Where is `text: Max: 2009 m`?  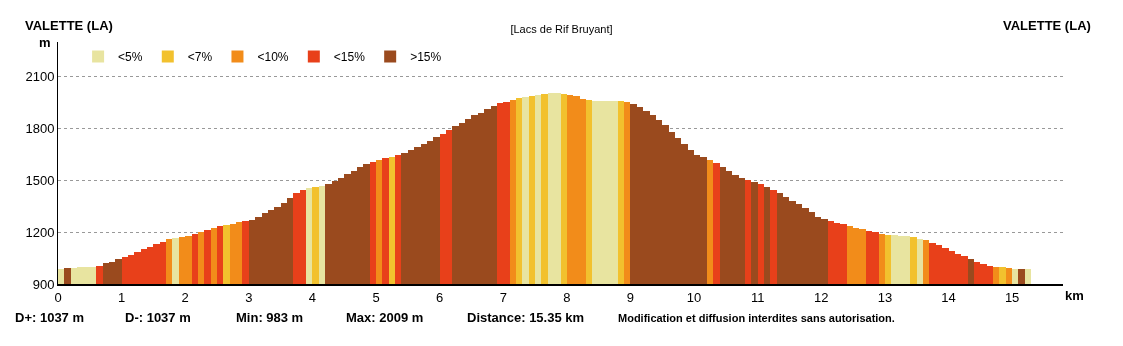 text: Max: 2009 m is located at coordinates (385, 317).